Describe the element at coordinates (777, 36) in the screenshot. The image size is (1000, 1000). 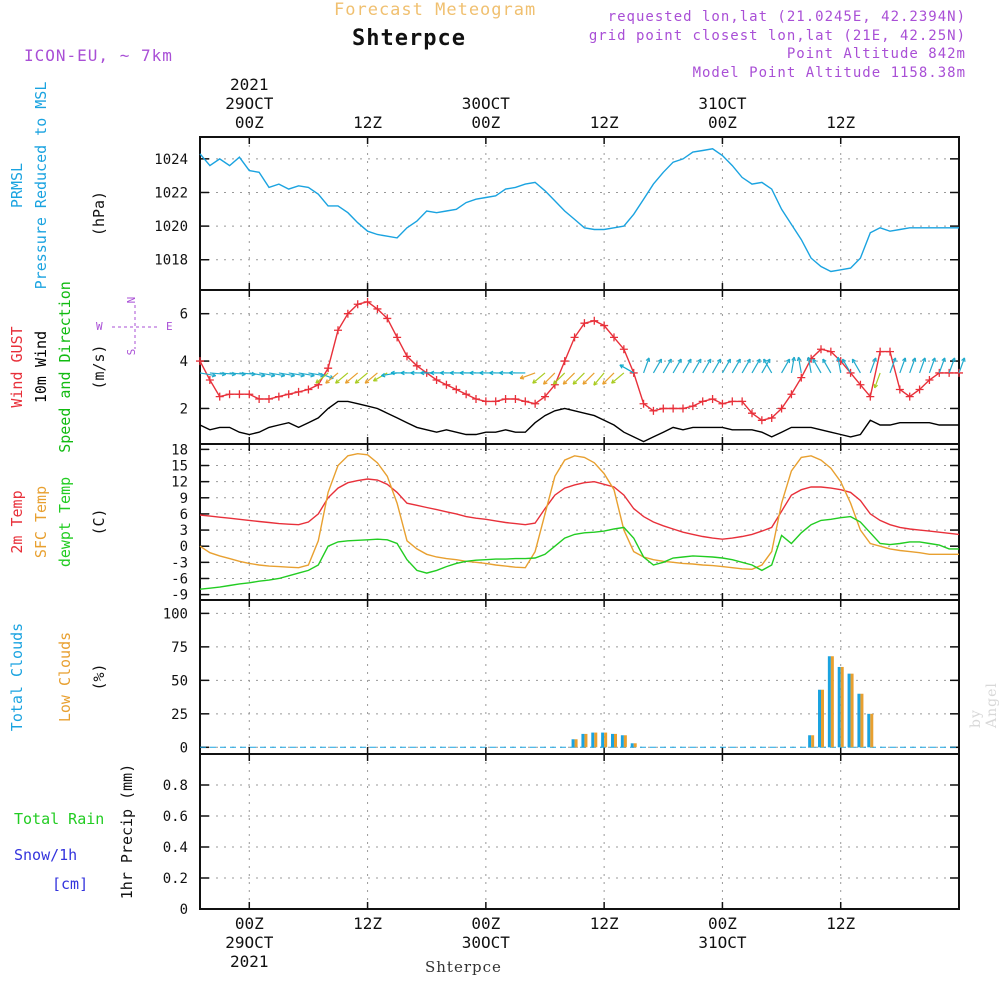
I see `grid-point-coords: grid point closest lon,lat (21E, 42.25N)` at that location.